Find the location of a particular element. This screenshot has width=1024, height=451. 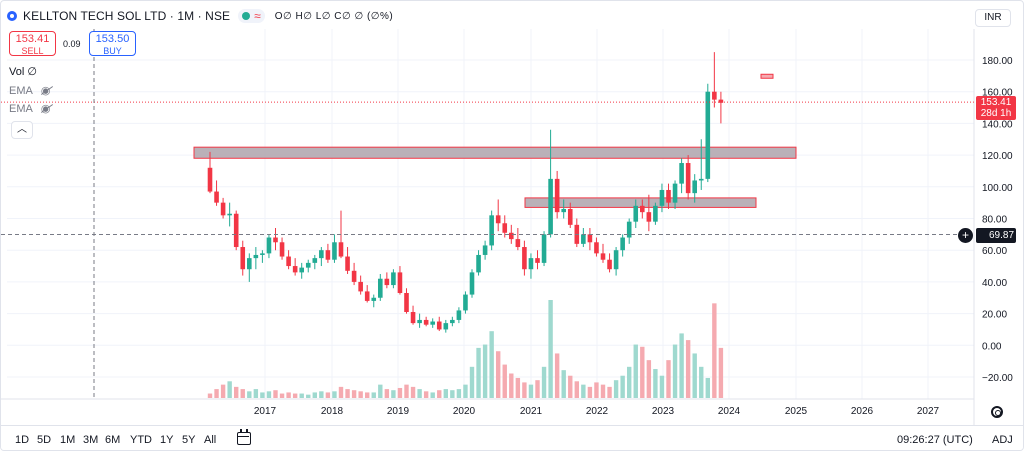

price-tick-label: 0.00 is located at coordinates (992, 346).